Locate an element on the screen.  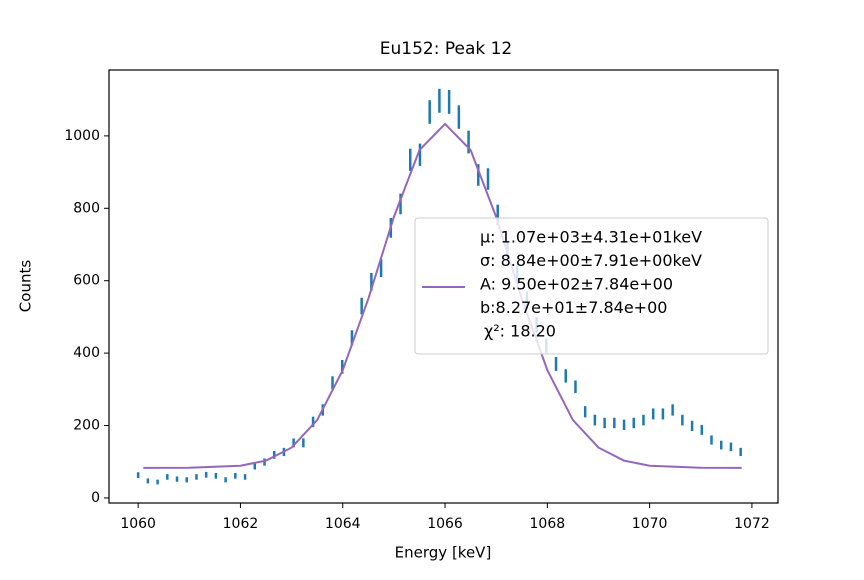
legend-entry: A: 9.50e+02±7.84e+00 is located at coordinates (576, 284).